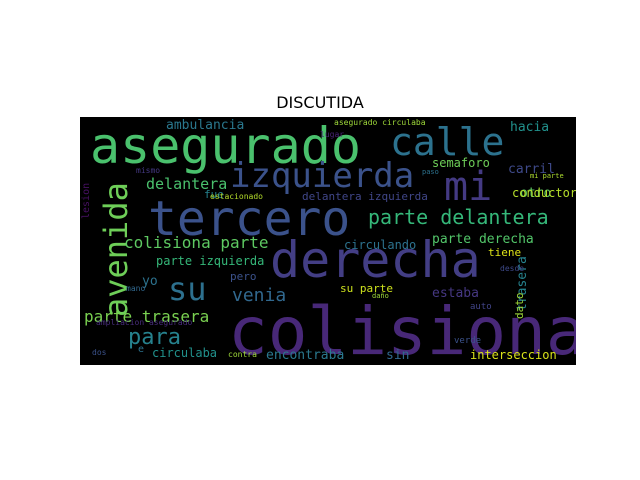 The width and height of the screenshot is (640, 480). I want to click on cloud-word: hacia, so click(530, 127).